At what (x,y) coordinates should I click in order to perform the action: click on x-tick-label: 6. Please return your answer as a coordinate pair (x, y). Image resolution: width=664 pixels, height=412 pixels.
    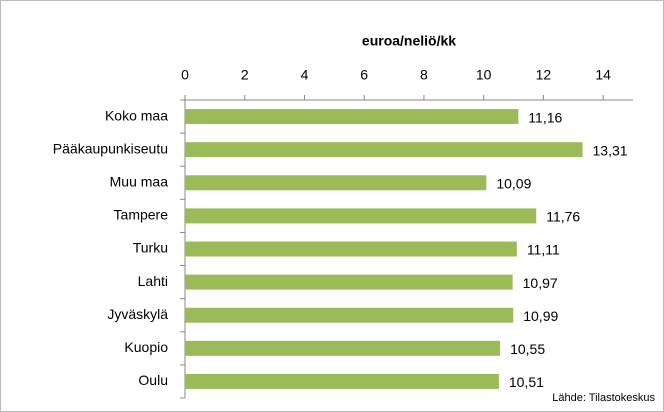
    Looking at the image, I should click on (364, 75).